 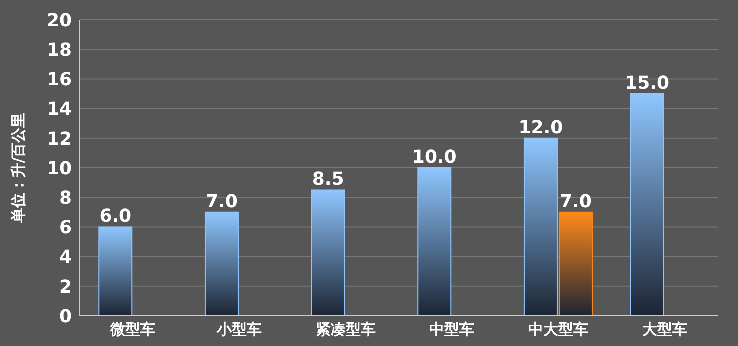 What do you see at coordinates (59, 50) in the screenshot?
I see `y-tick-label: 18` at bounding box center [59, 50].